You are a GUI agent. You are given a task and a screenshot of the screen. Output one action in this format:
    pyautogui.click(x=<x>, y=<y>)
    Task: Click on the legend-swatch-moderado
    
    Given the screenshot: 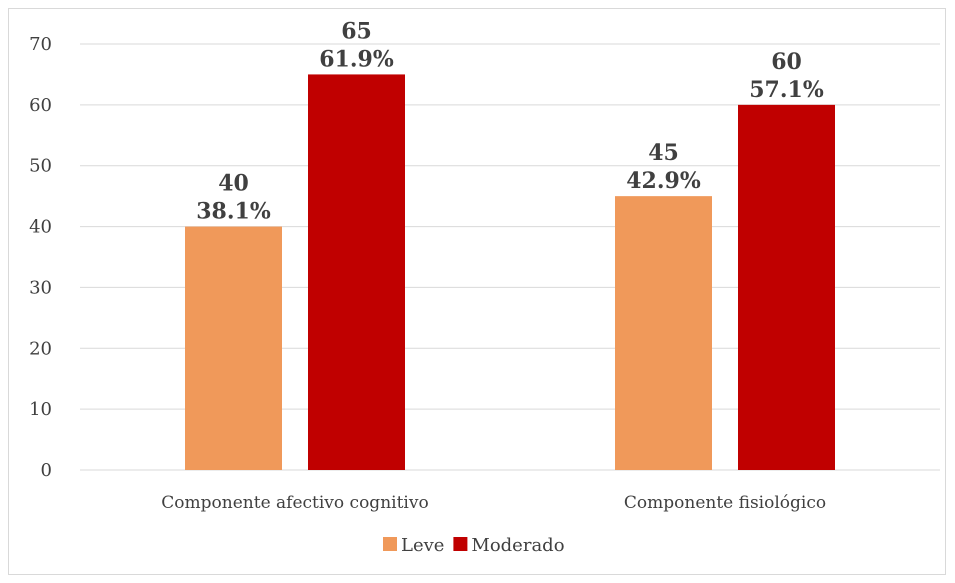 What is the action you would take?
    pyautogui.click(x=460, y=544)
    